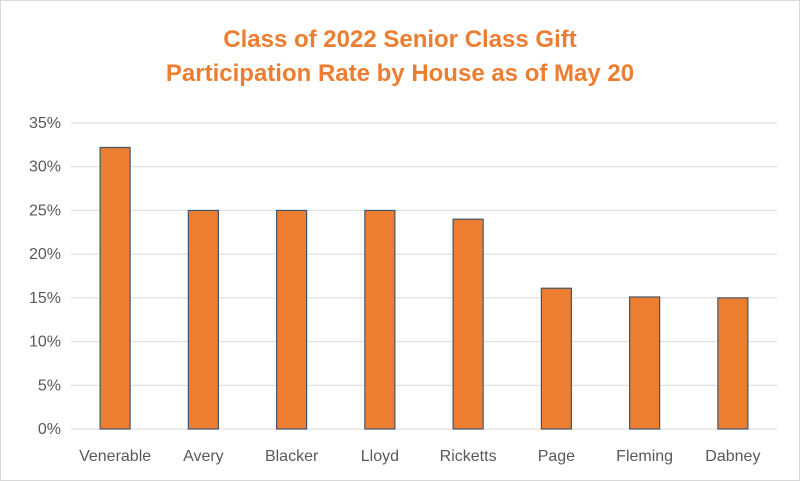 The width and height of the screenshot is (800, 481). I want to click on y-tick-label: 35%, so click(45, 123).